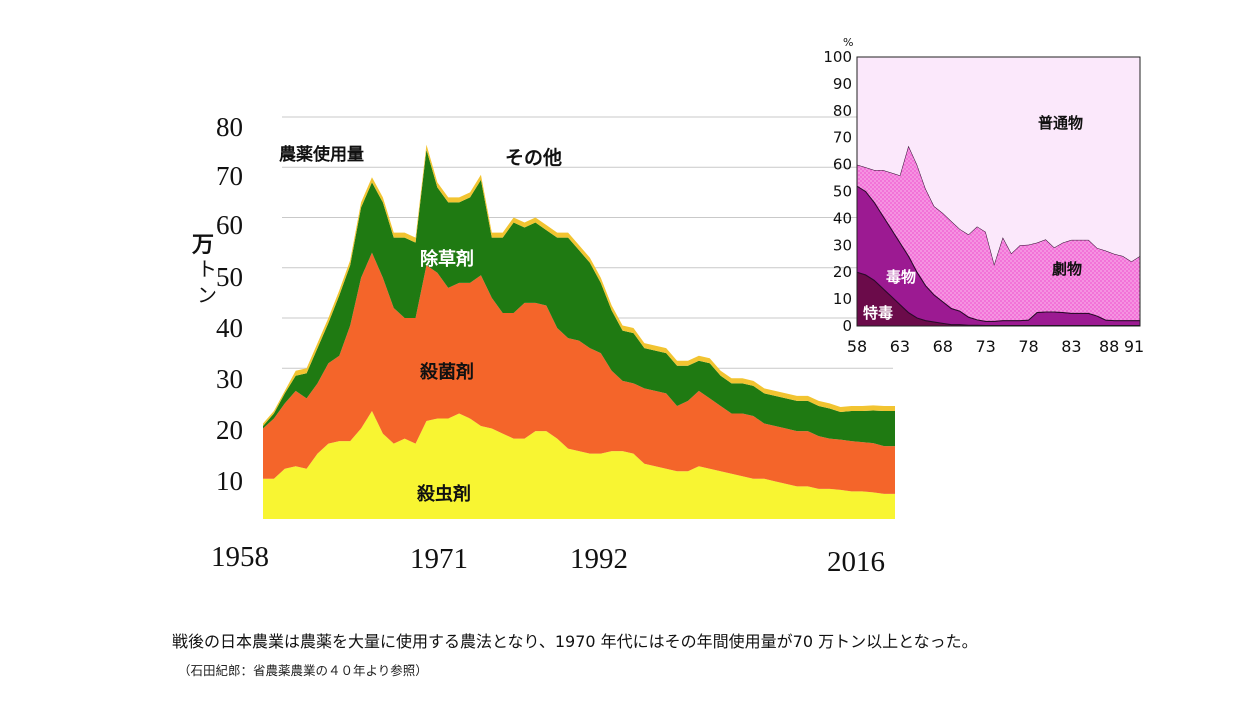 This screenshot has height=727, width=1254. I want to click on main-y-tick-label: 60, so click(229, 225).